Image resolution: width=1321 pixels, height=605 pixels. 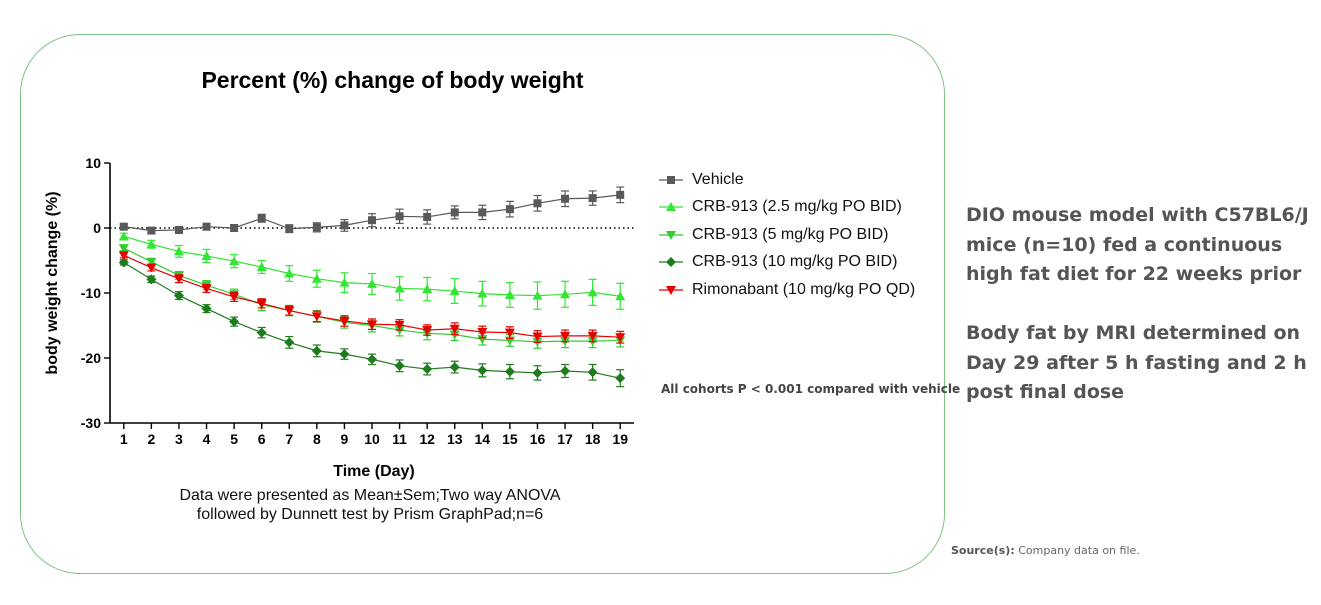 I want to click on x-tick-label: 5, so click(x=234, y=439).